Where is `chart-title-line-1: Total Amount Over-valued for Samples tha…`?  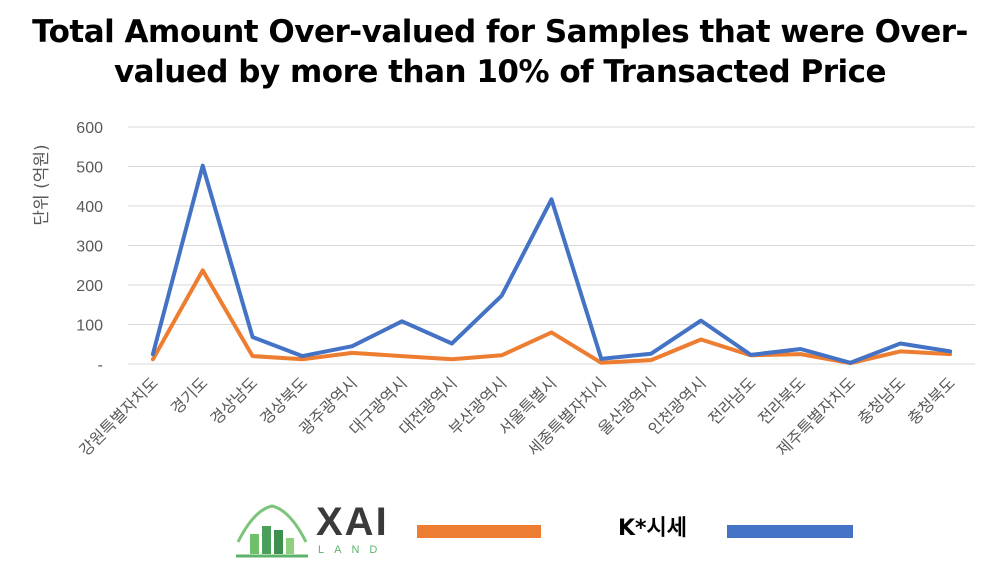 chart-title-line-1: Total Amount Over-valued for Samples tha… is located at coordinates (500, 32).